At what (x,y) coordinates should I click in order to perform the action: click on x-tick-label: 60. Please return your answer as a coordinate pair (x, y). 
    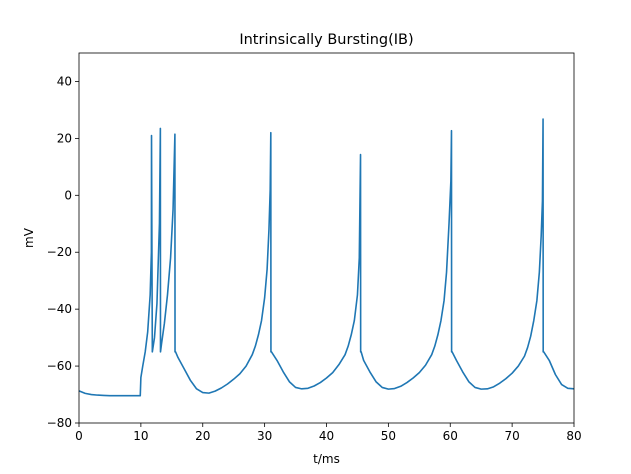
    Looking at the image, I should click on (450, 436).